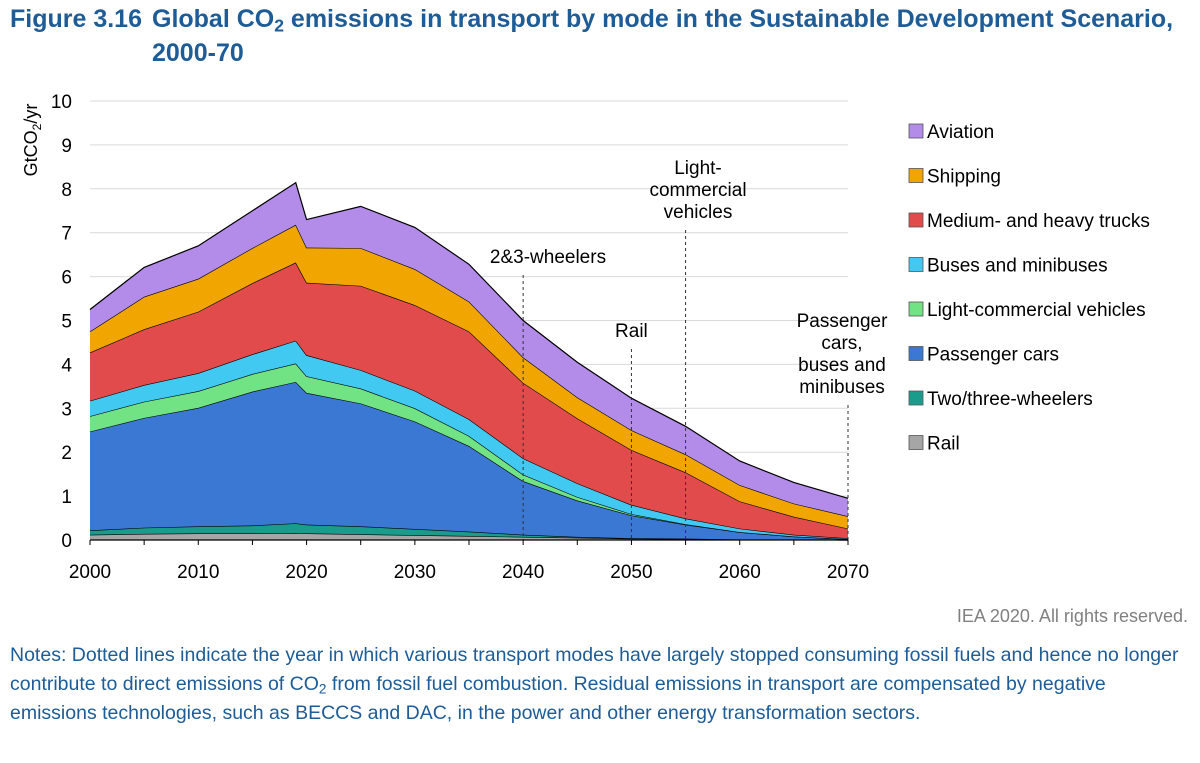 The width and height of the screenshot is (1200, 763). Describe the element at coordinates (66, 146) in the screenshot. I see `y-tick-label: 9` at that location.